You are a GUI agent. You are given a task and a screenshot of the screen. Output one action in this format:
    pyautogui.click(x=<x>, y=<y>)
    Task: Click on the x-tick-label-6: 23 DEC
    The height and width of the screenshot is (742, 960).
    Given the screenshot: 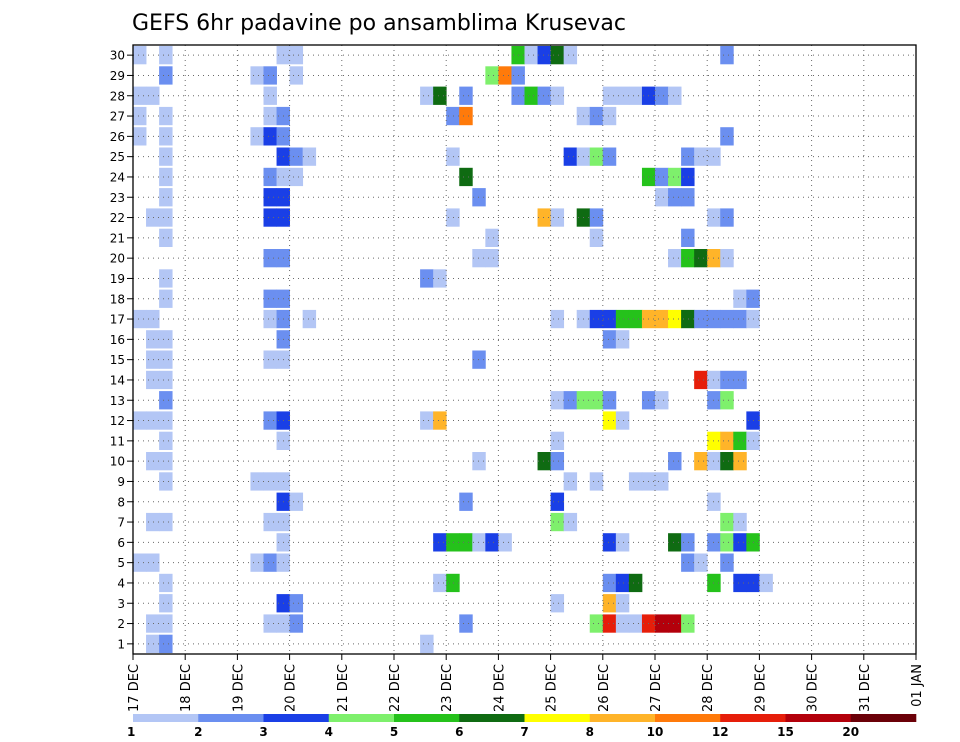 What is the action you would take?
    pyautogui.click(x=447, y=688)
    